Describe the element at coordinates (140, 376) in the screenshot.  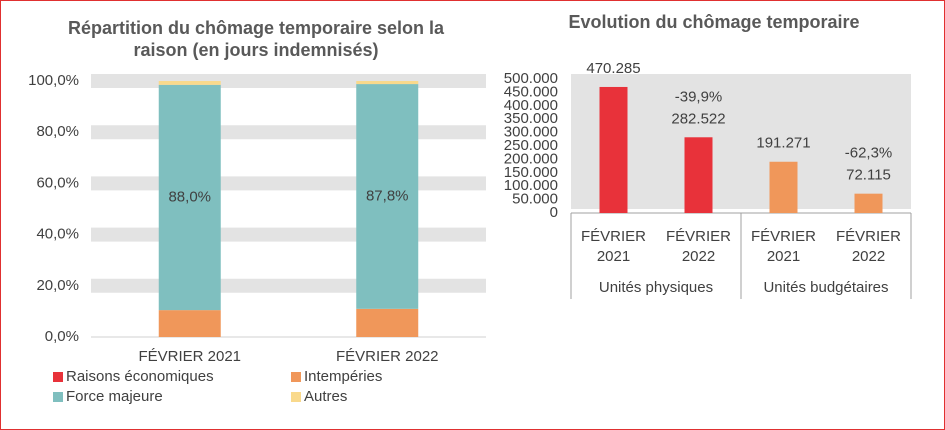
I see `legend-label: Raisons économiques` at that location.